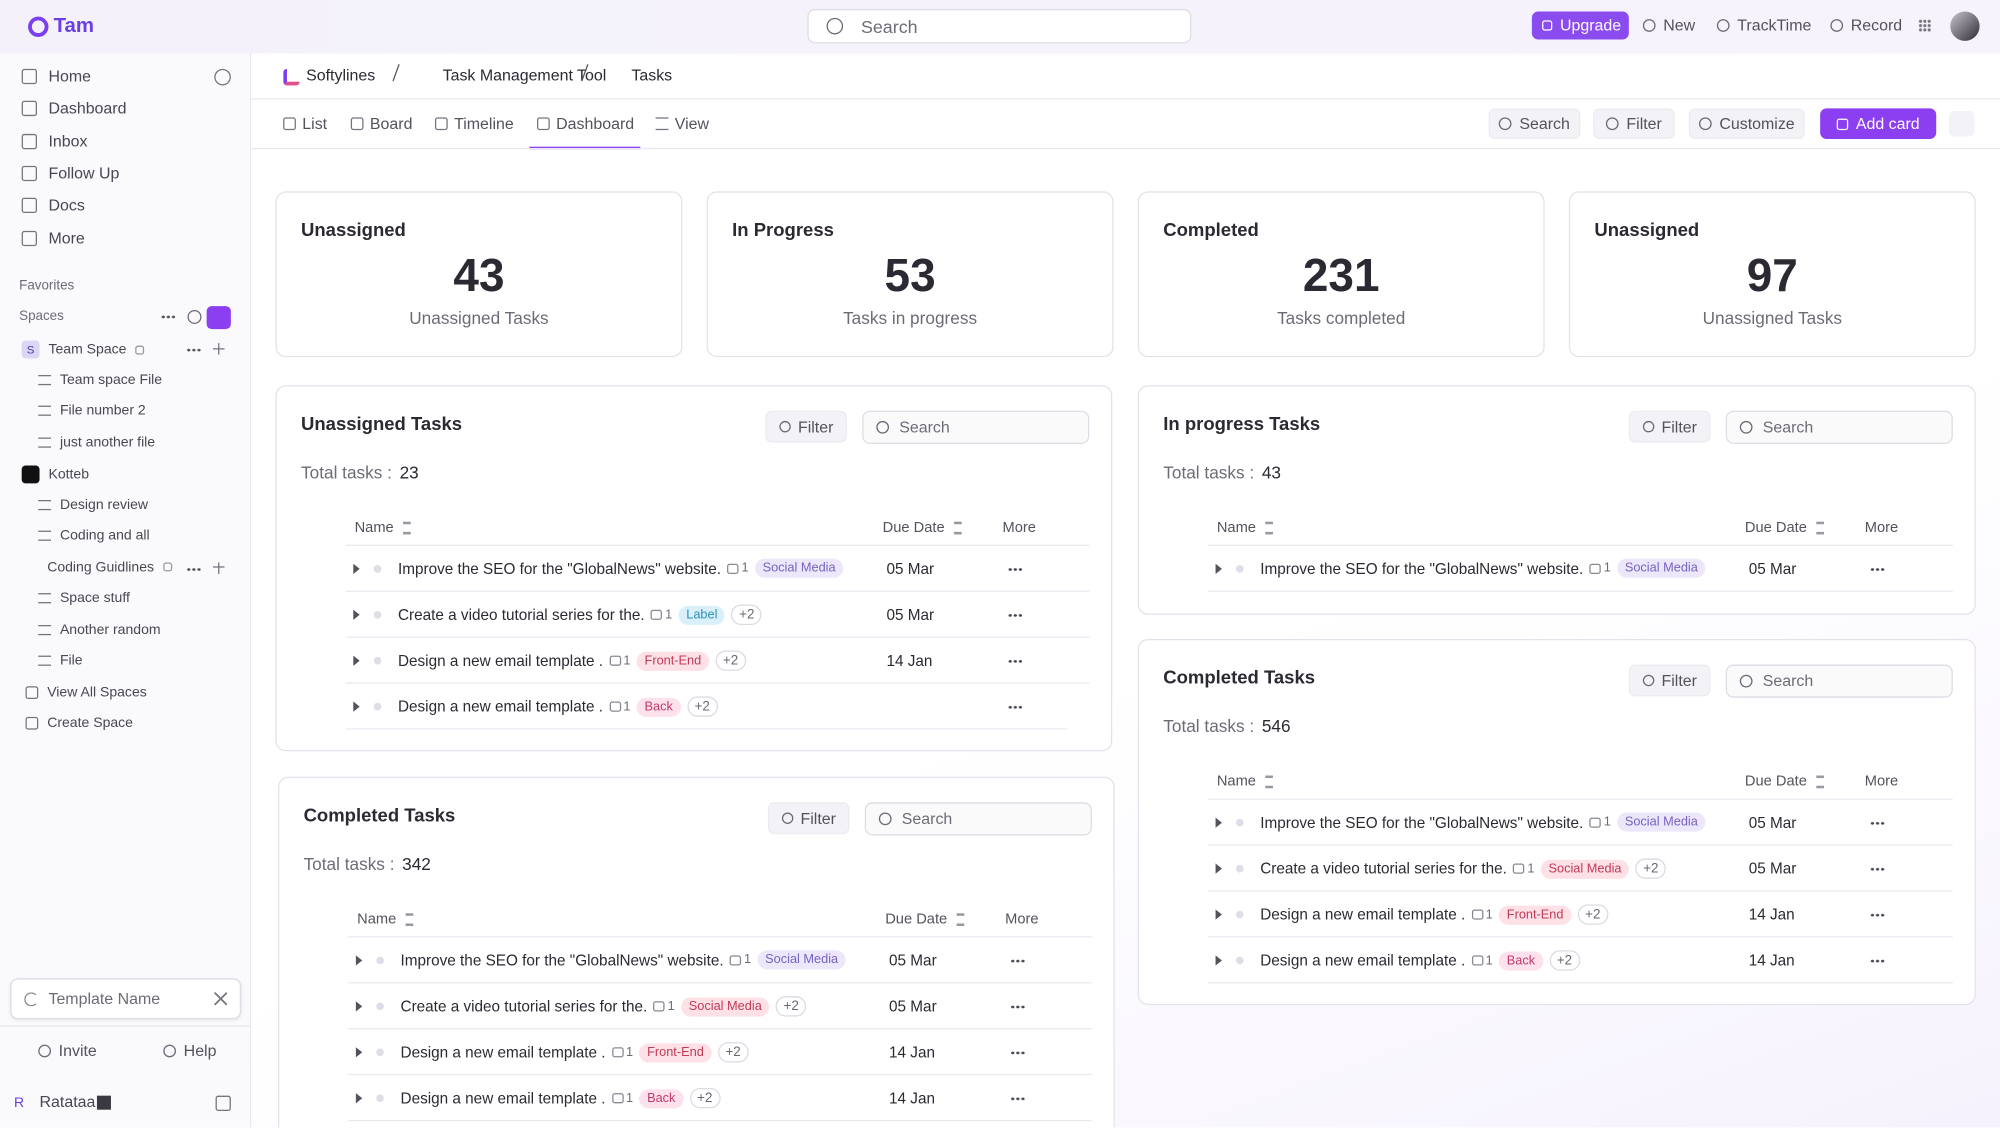  What do you see at coordinates (54, 141) in the screenshot?
I see `nav-item: Inbox` at bounding box center [54, 141].